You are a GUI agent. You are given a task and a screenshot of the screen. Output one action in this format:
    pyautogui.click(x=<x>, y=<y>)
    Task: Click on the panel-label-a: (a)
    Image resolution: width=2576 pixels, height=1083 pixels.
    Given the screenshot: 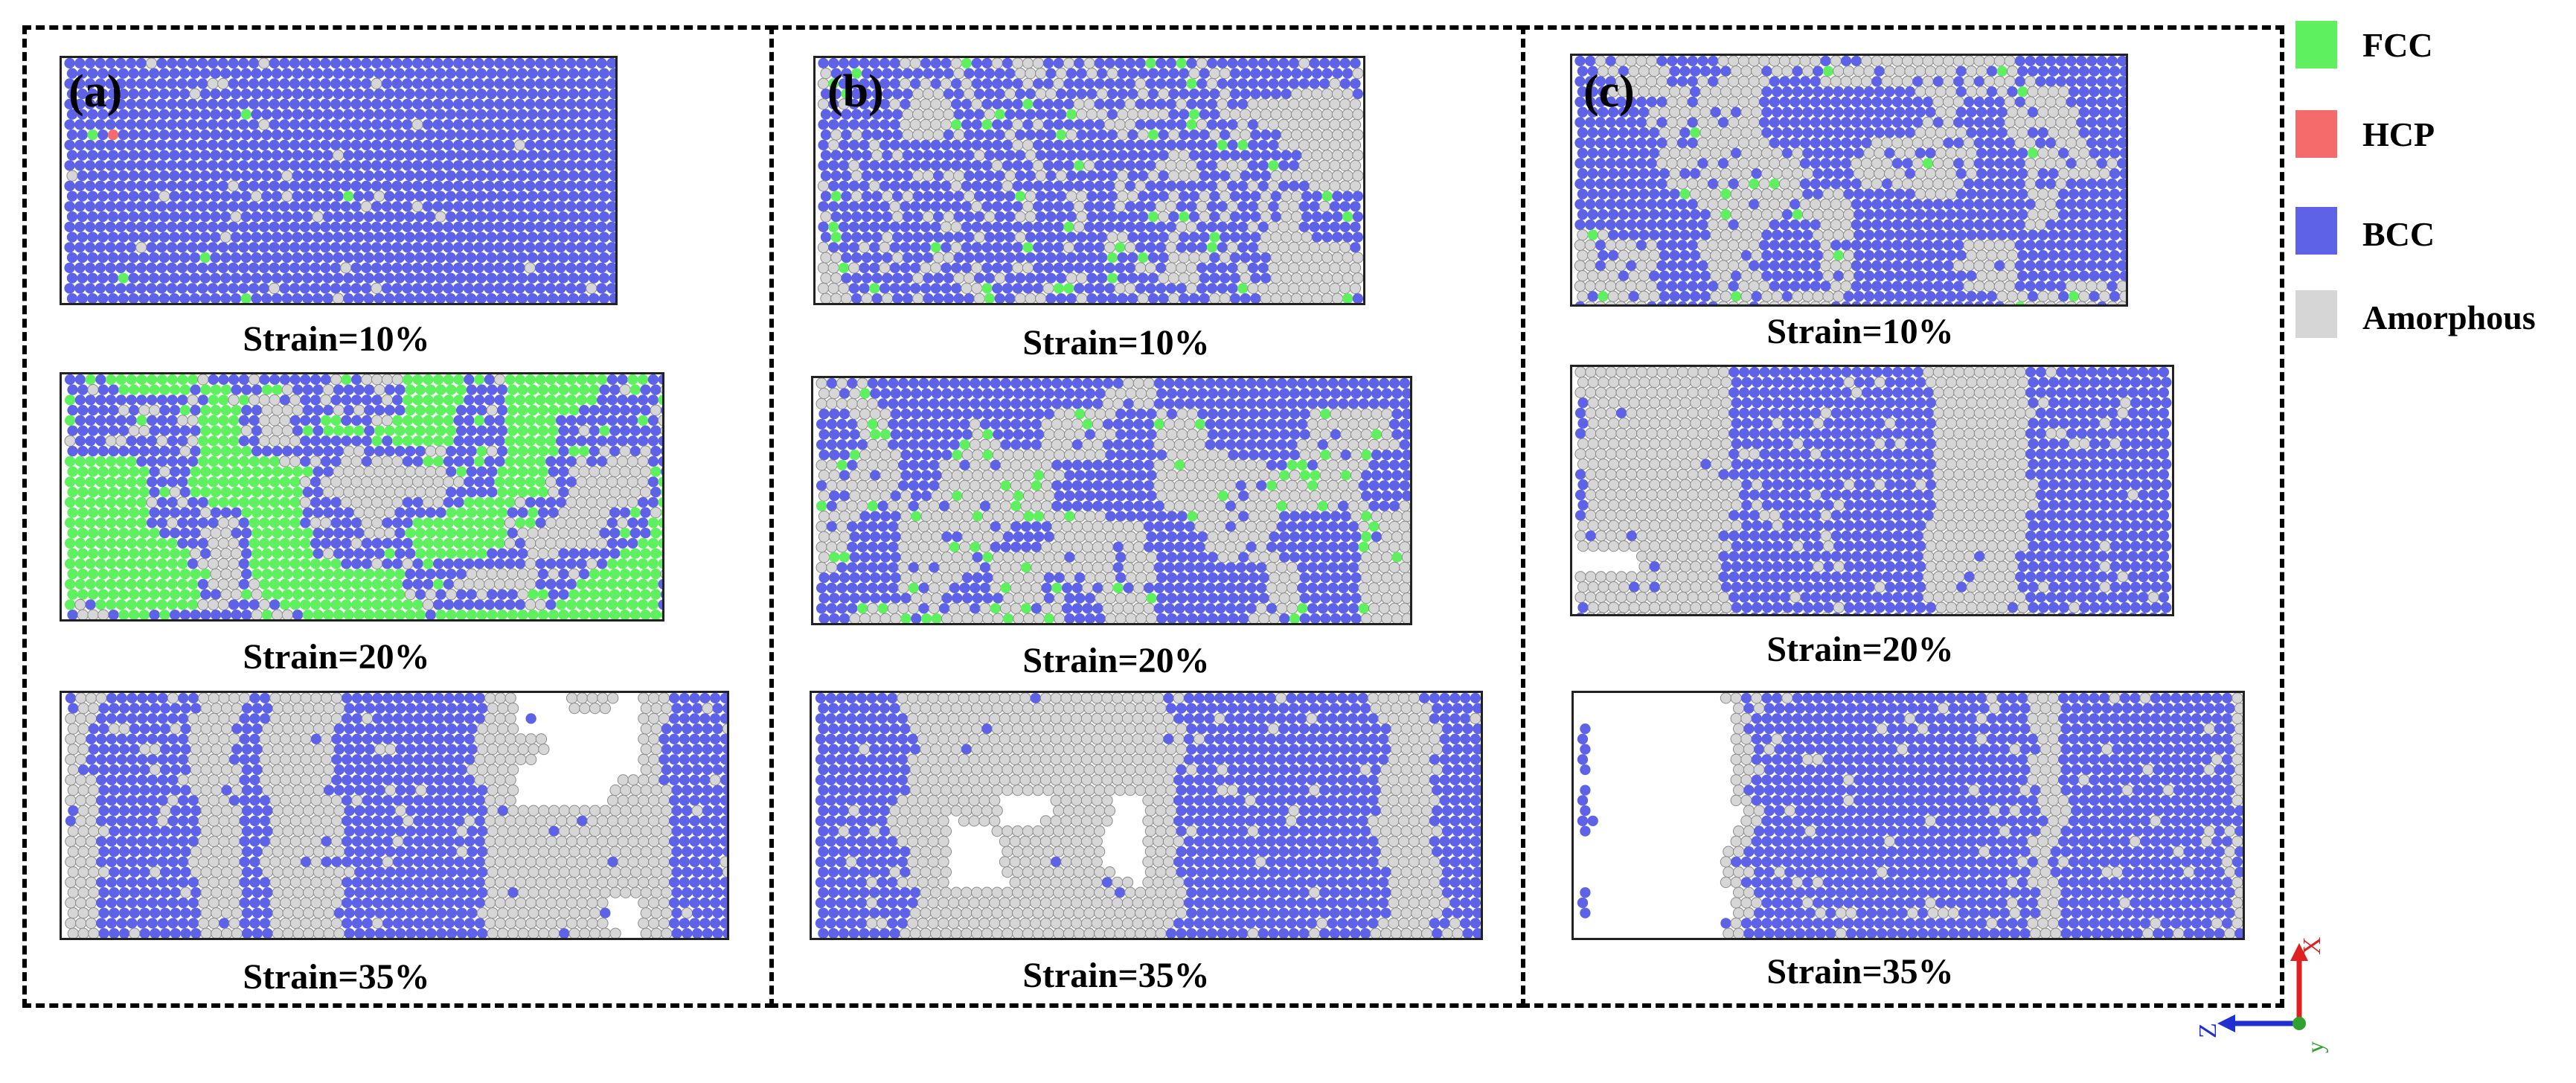 What is the action you would take?
    pyautogui.click(x=95, y=91)
    